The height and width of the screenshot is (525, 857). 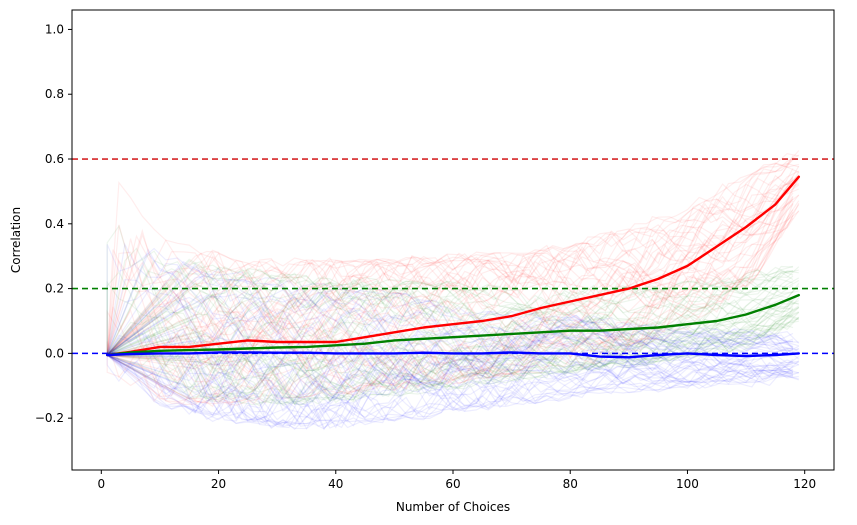 I want to click on x-tick-label: 100, so click(x=687, y=484).